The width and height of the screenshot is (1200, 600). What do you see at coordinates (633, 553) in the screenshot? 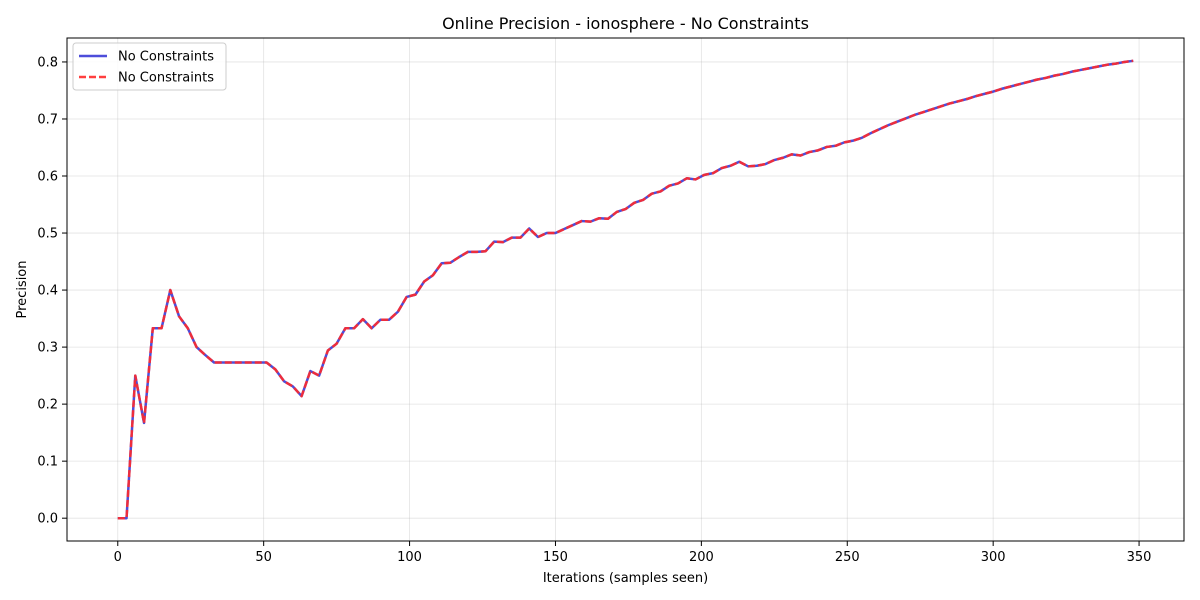
I see `x-axis: 0 50 100 150 200 250 300 350` at bounding box center [633, 553].